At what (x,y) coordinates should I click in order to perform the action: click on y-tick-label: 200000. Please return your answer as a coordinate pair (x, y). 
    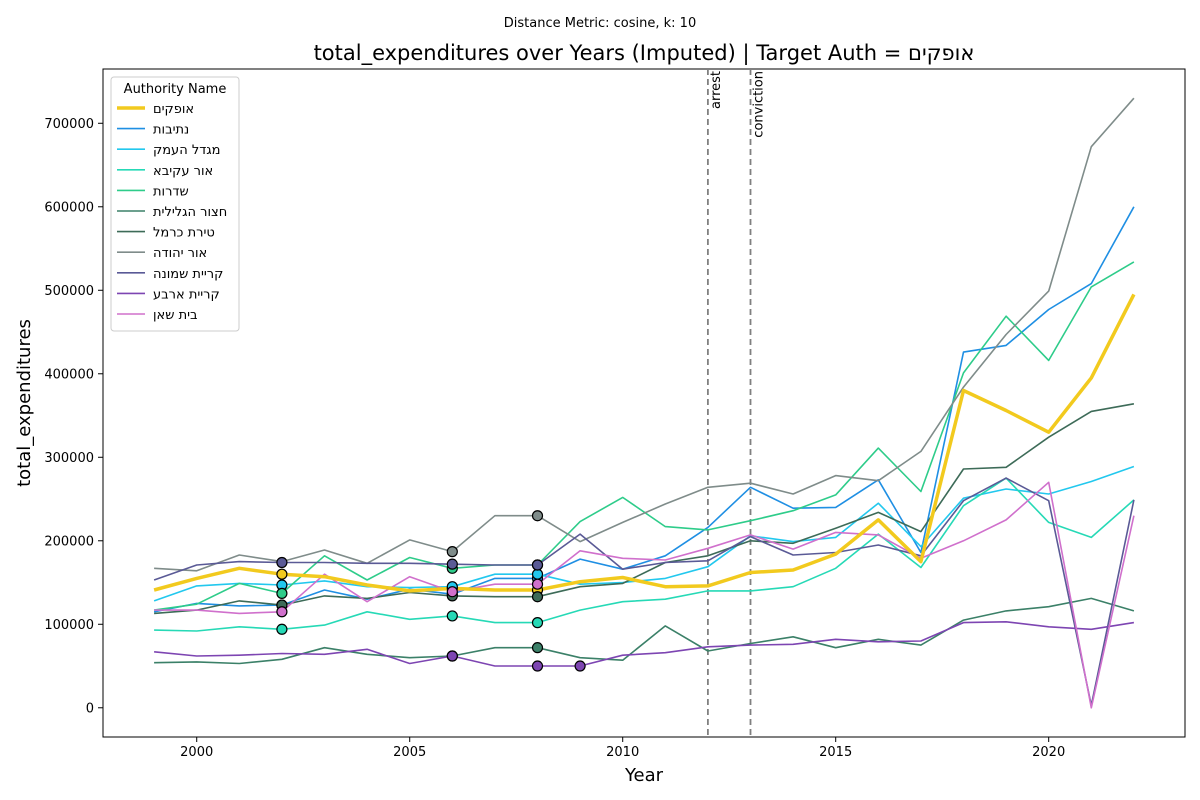
    Looking at the image, I should click on (69, 541).